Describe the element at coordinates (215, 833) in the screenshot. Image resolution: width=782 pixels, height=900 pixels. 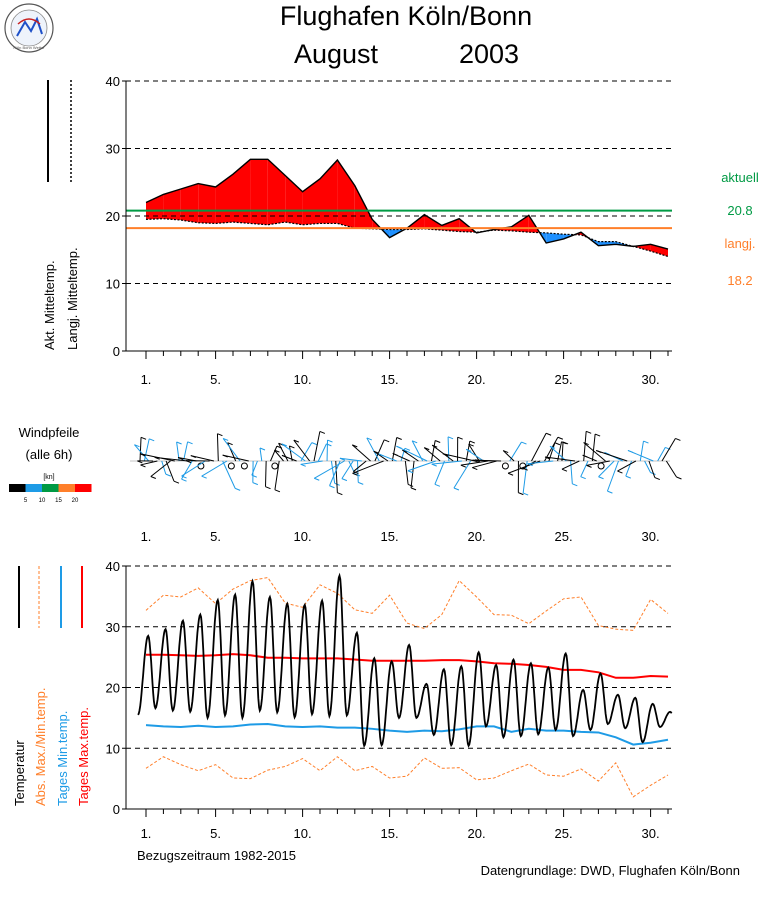
I see `x-tick-label: 5.` at that location.